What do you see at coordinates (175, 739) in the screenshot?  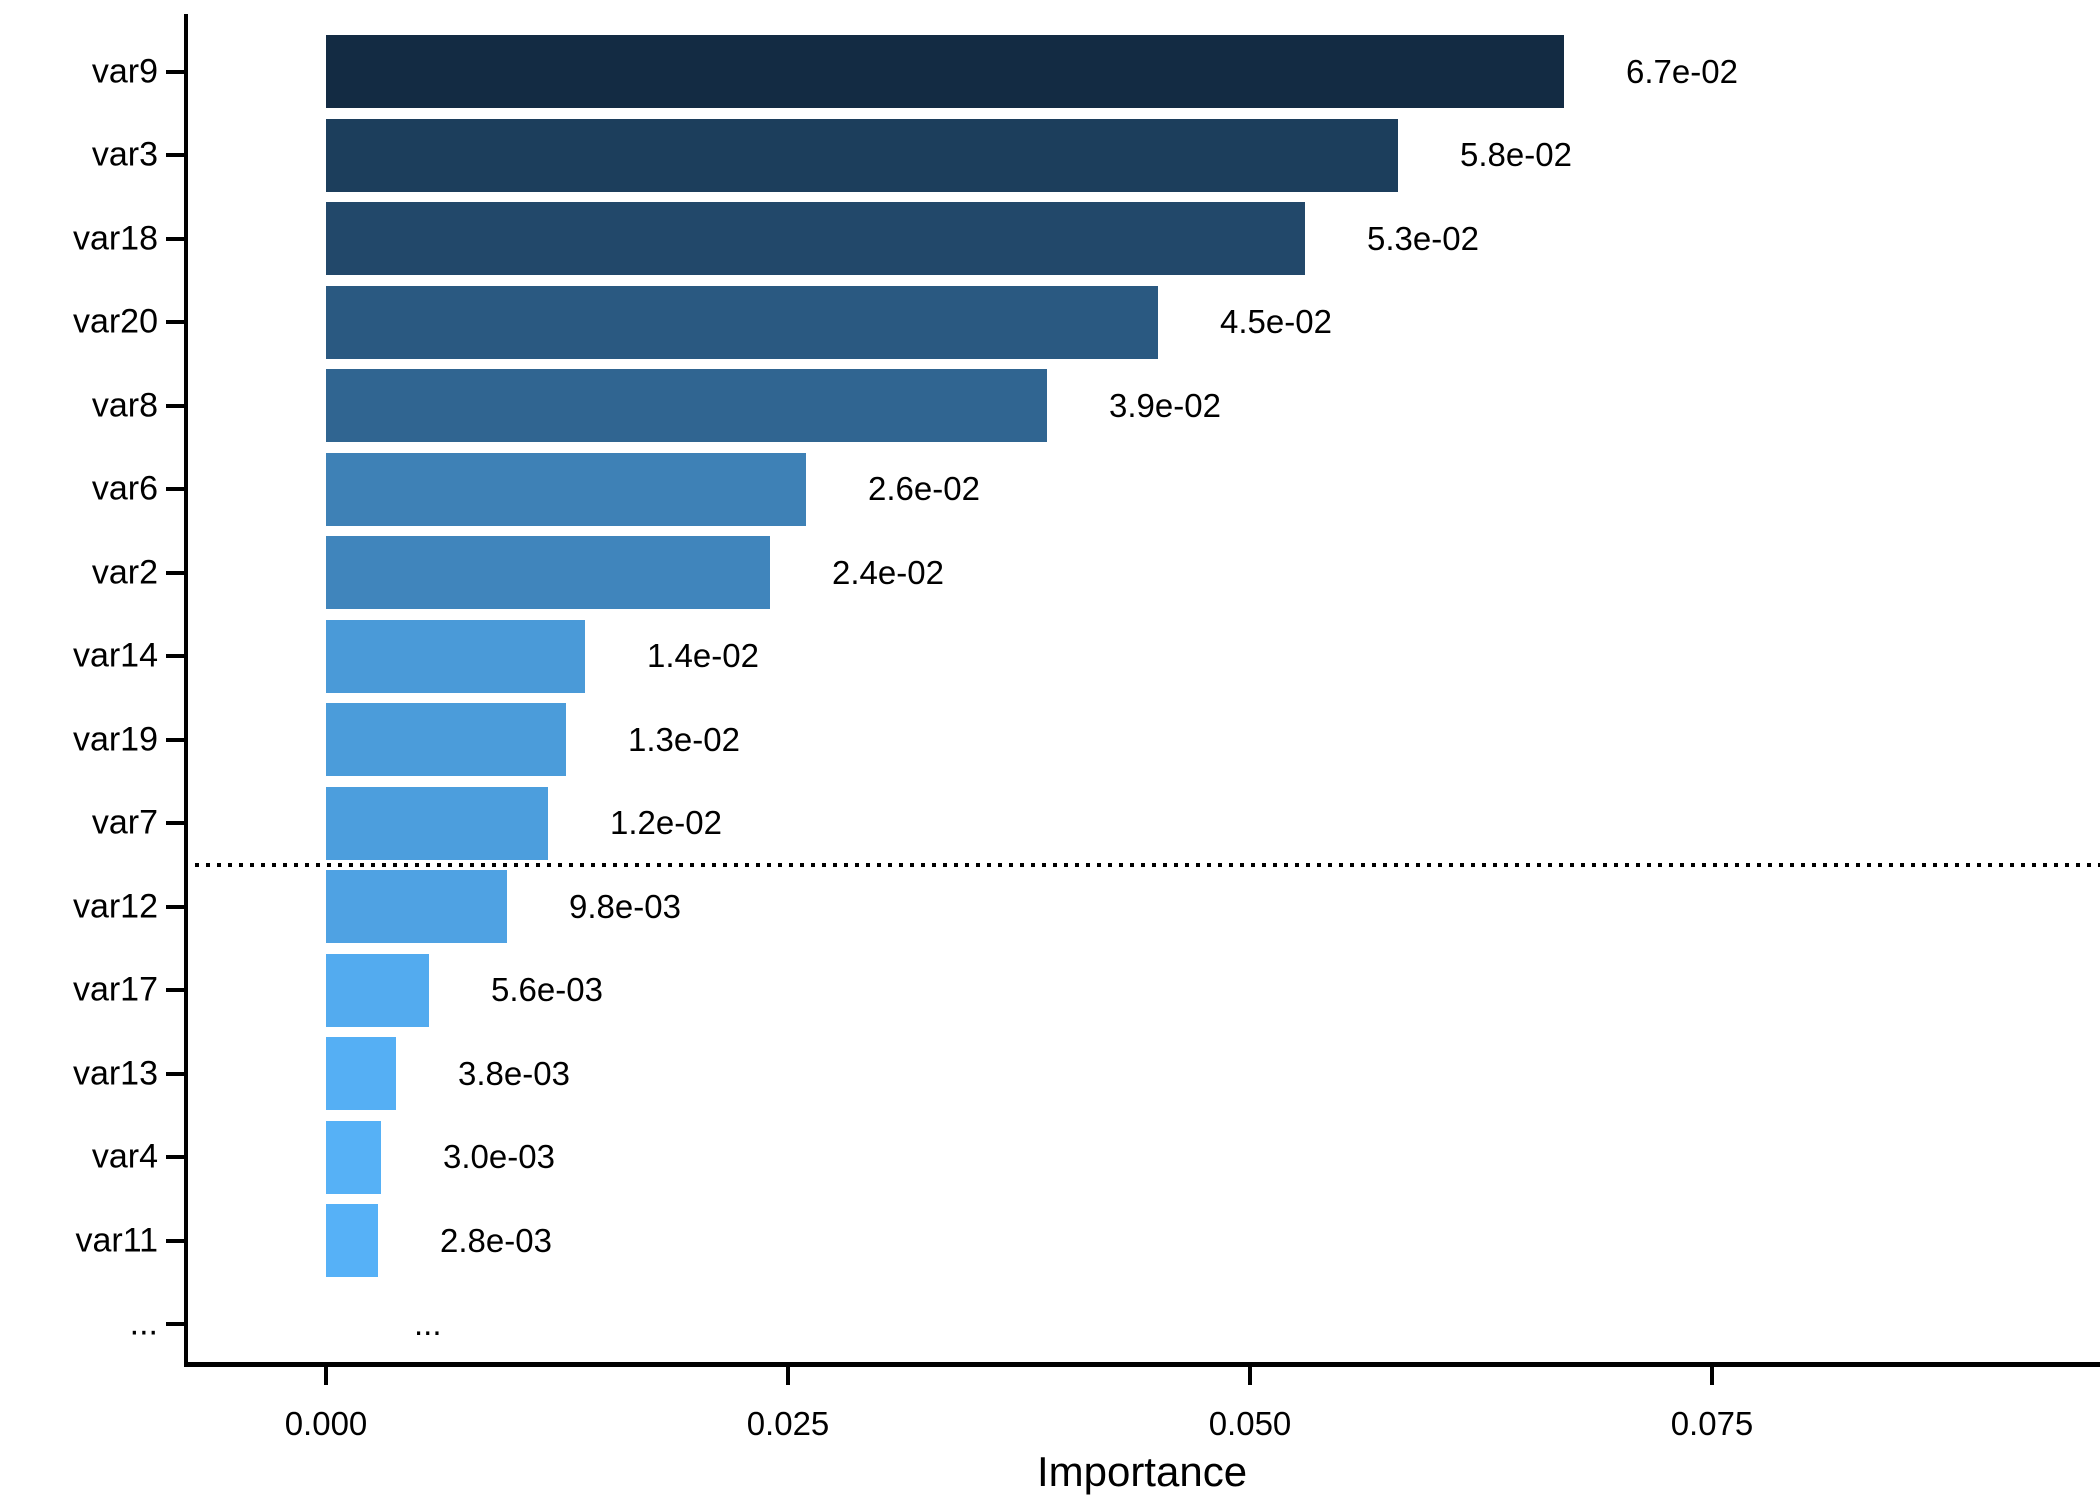 I see `y-tick-var19` at bounding box center [175, 739].